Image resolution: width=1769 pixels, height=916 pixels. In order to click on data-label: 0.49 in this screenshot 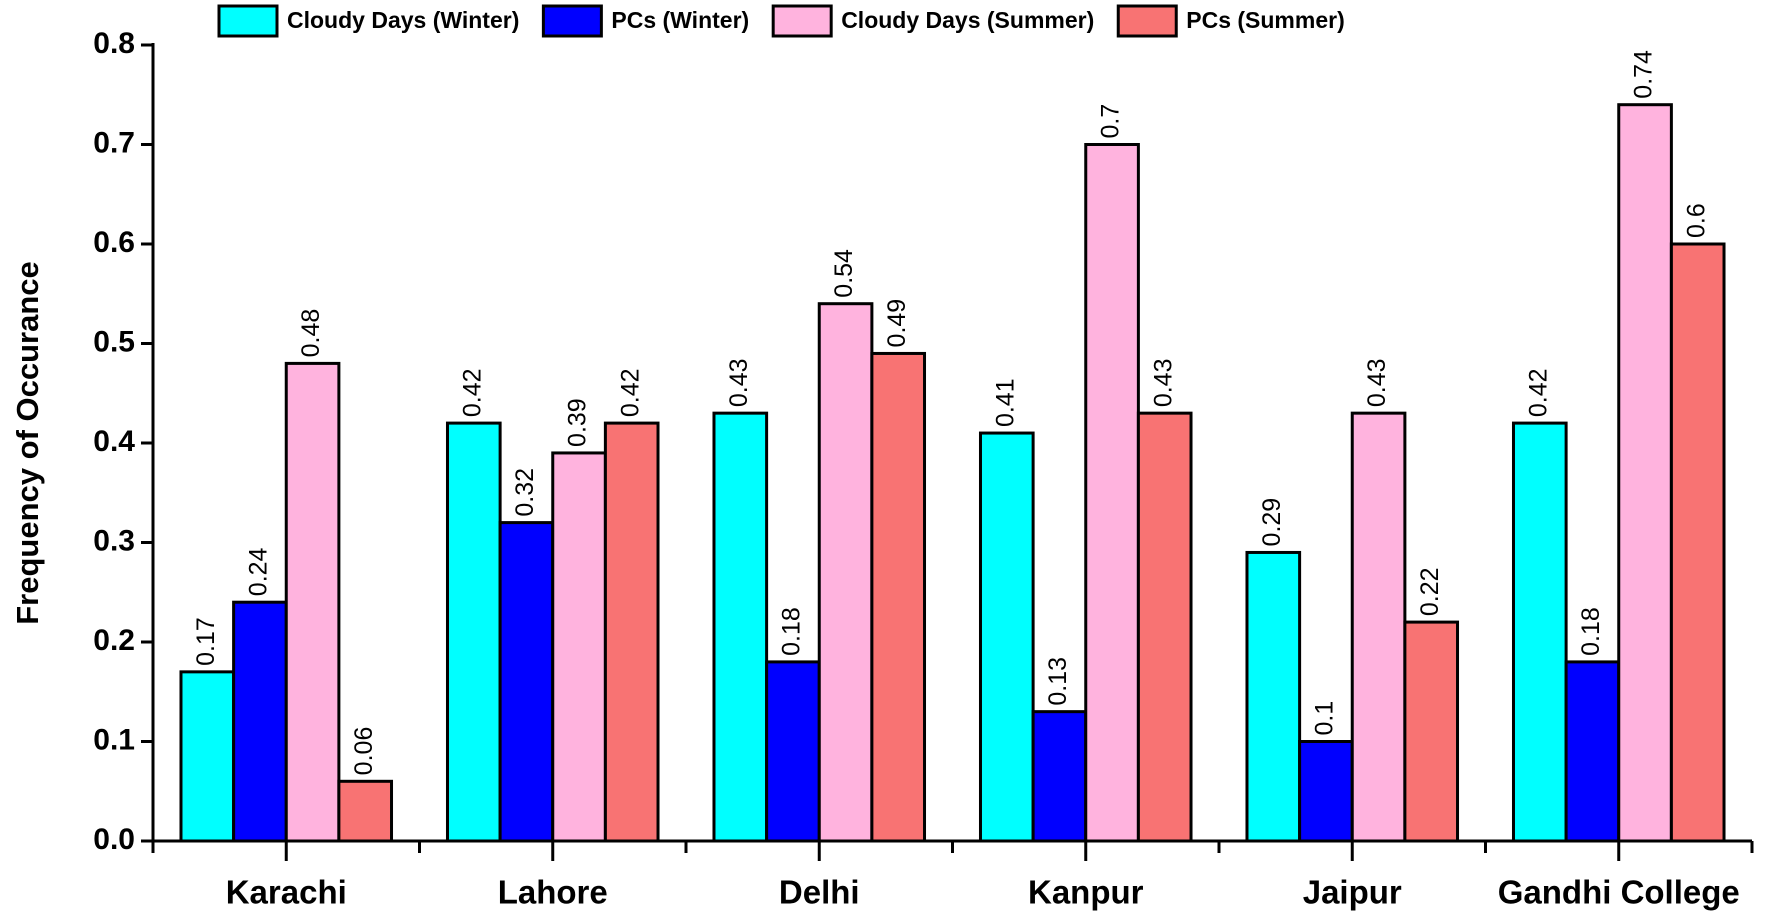, I will do `click(897, 323)`.